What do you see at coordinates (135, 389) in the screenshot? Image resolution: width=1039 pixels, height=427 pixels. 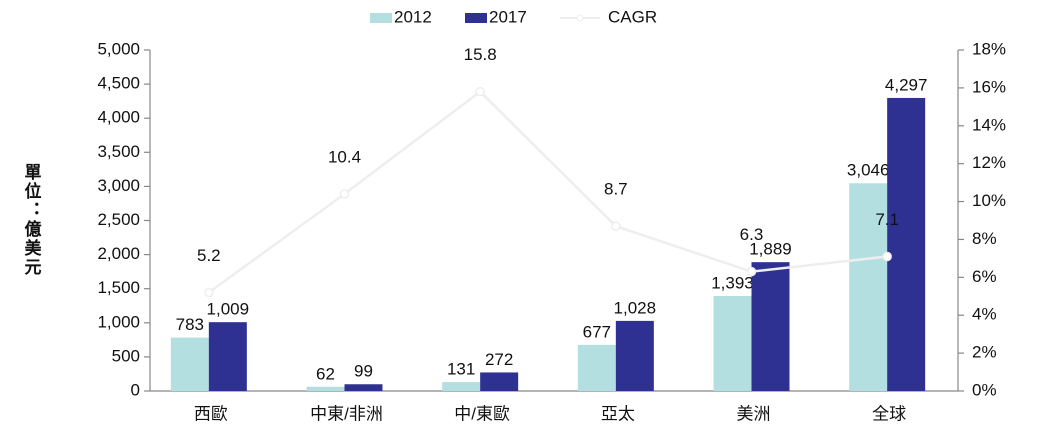 I see `y-tick-label: 0` at bounding box center [135, 389].